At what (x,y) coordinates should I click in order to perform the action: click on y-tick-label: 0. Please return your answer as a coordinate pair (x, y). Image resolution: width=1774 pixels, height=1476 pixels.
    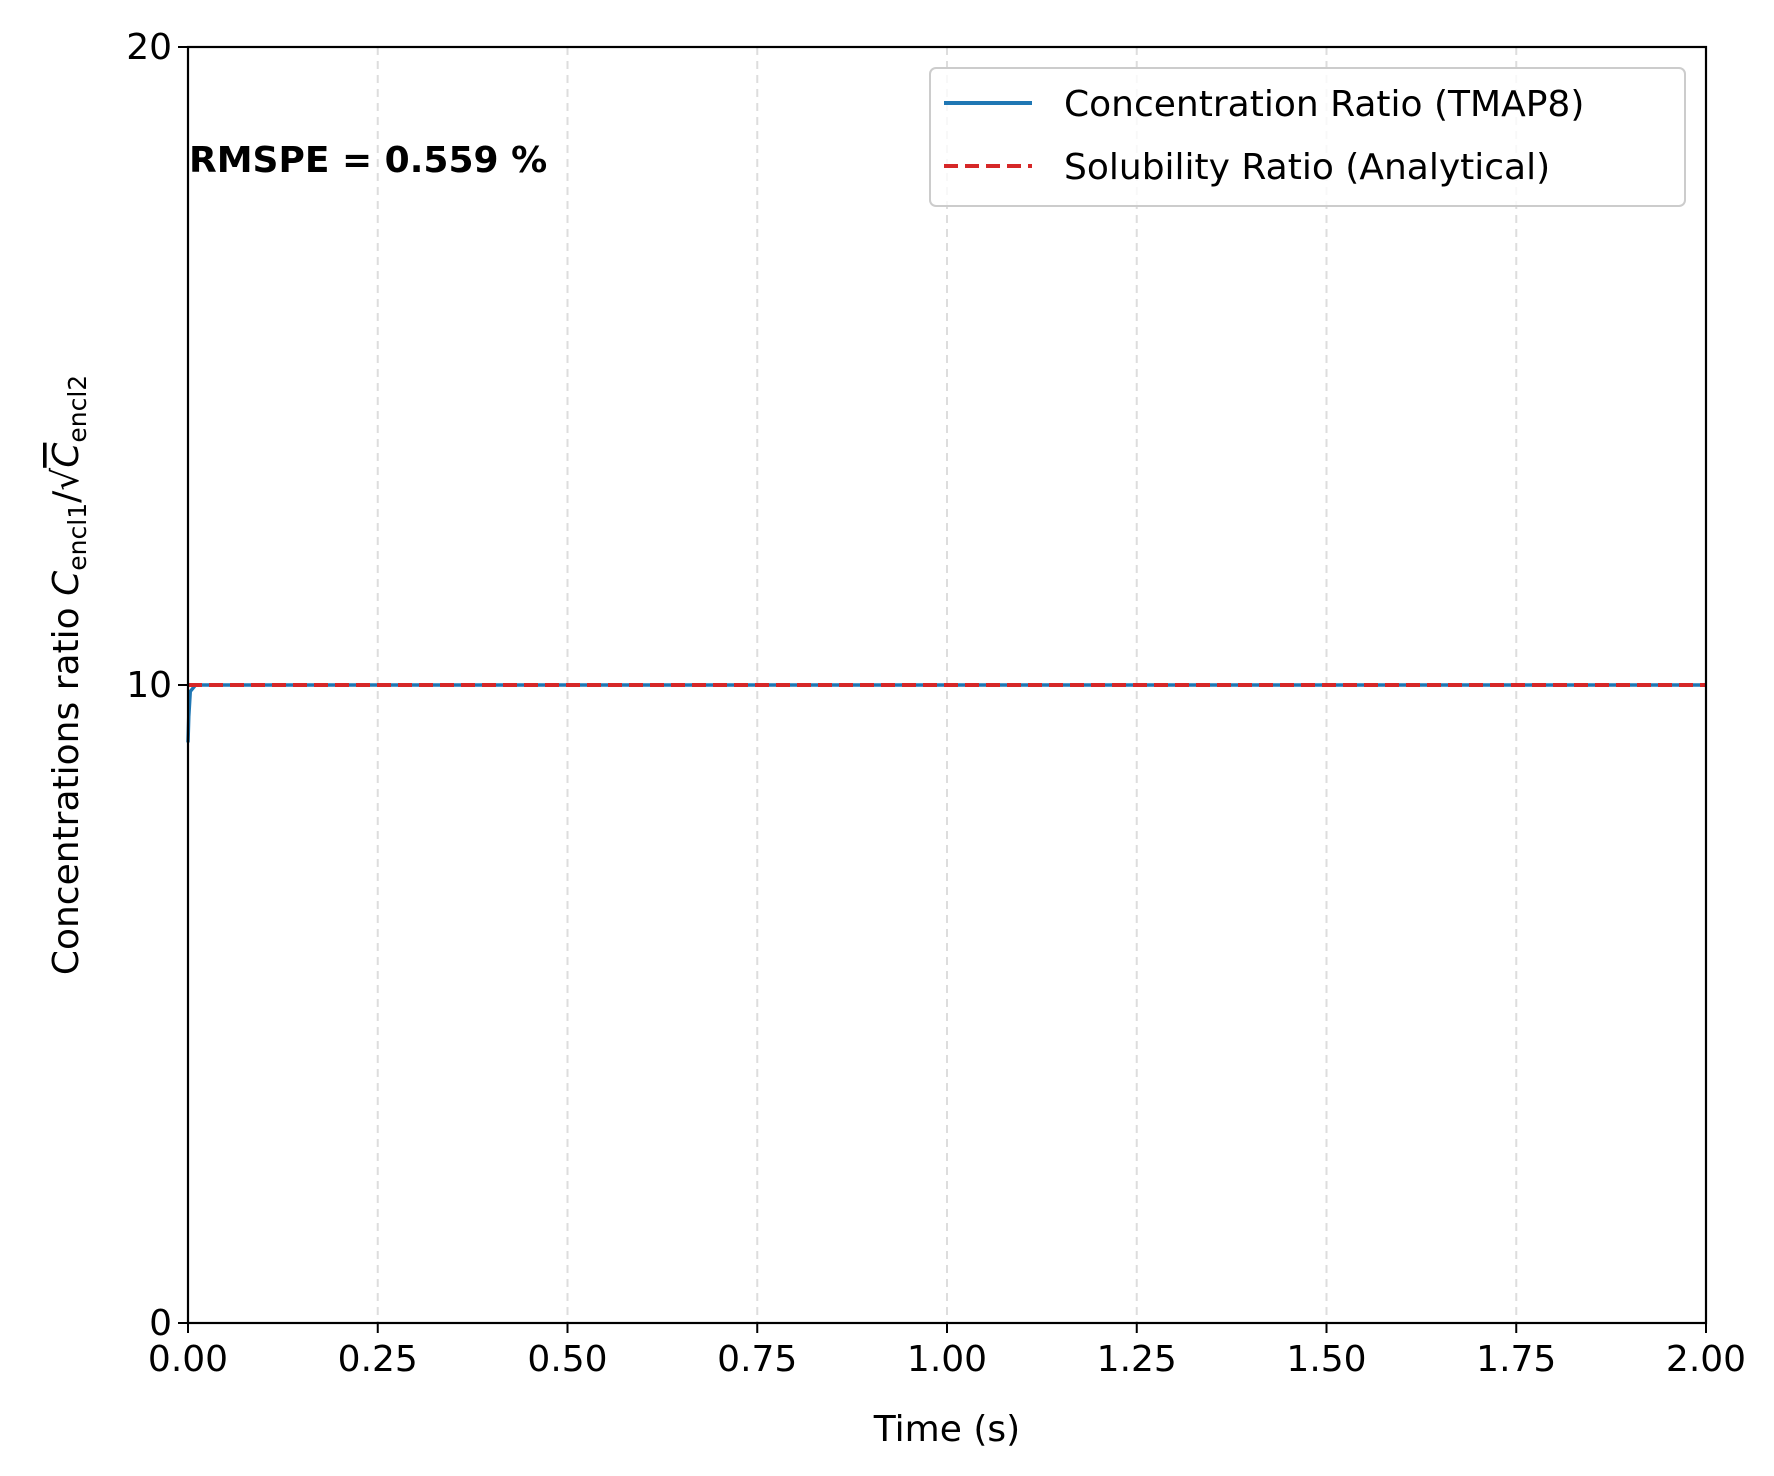
    Looking at the image, I should click on (160, 1323).